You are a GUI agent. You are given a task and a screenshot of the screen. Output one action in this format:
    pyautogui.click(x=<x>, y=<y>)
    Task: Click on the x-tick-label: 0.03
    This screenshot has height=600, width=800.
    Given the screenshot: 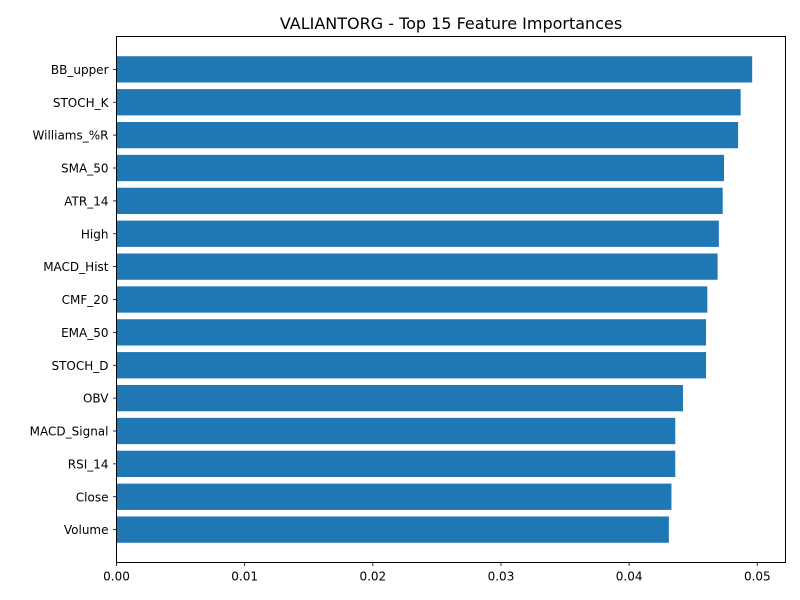 What is the action you would take?
    pyautogui.click(x=501, y=577)
    